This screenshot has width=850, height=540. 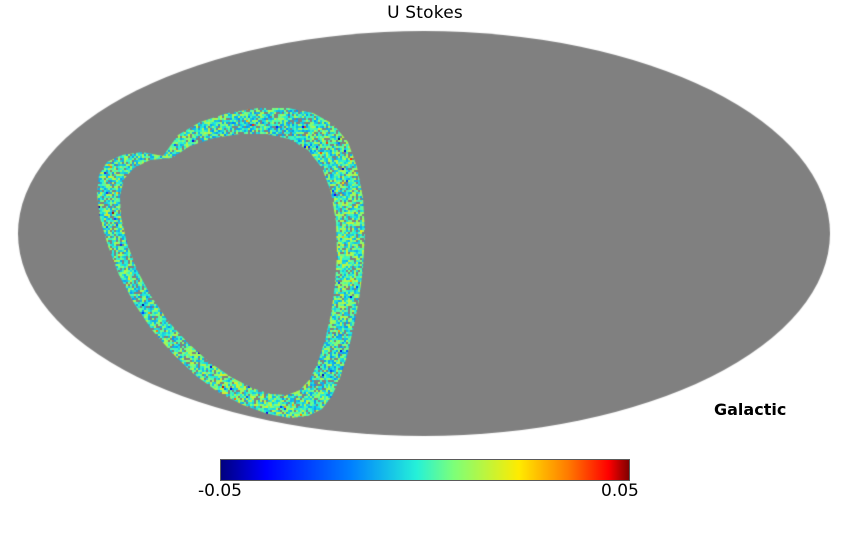 I want to click on colorbar-gradient, so click(x=425, y=470).